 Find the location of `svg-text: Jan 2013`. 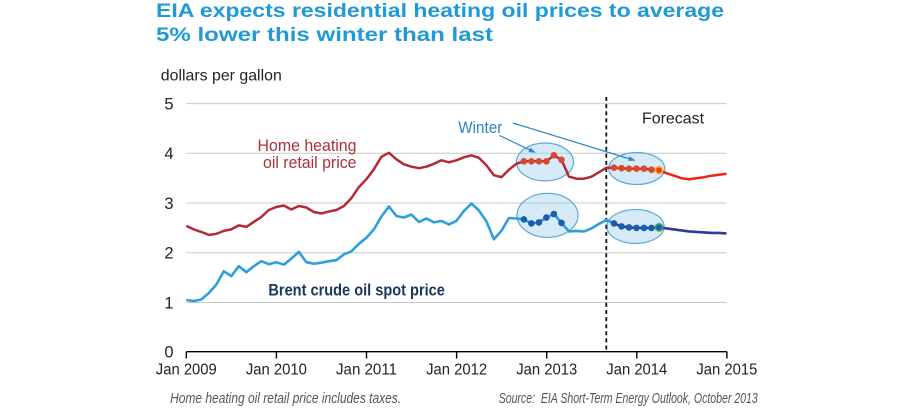

svg-text: Jan 2013 is located at coordinates (546, 370).